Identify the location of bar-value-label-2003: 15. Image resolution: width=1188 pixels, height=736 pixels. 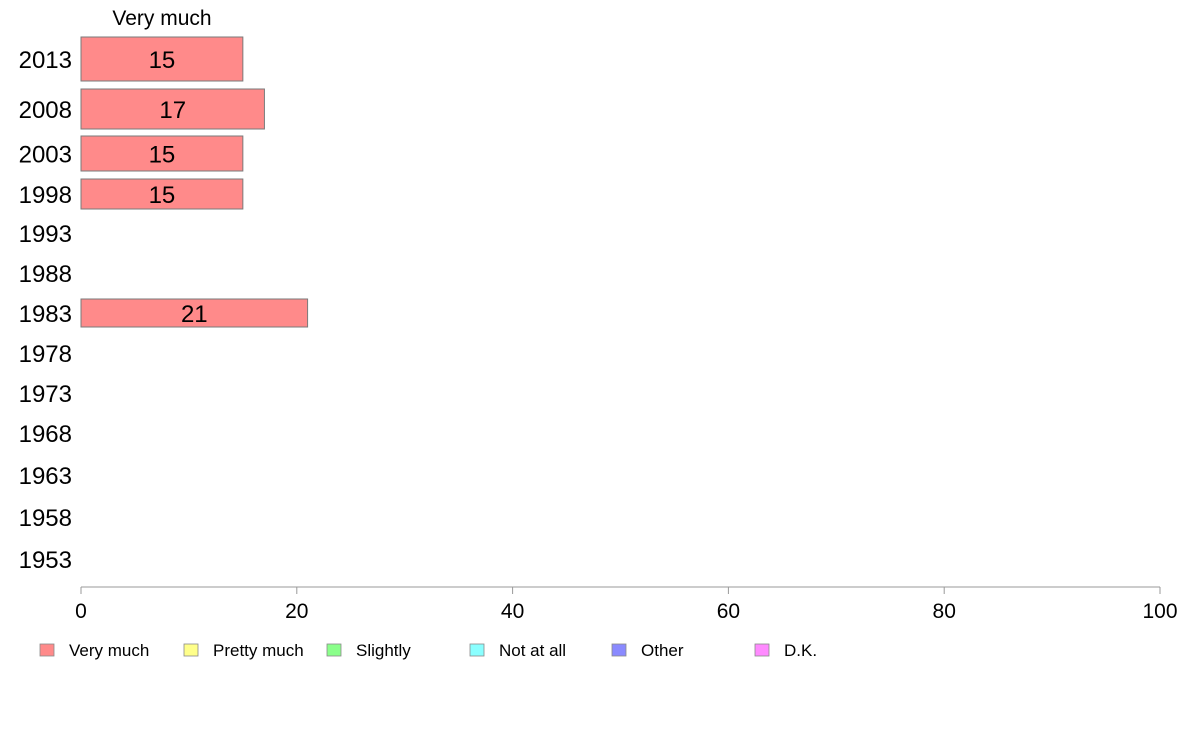
(162, 155).